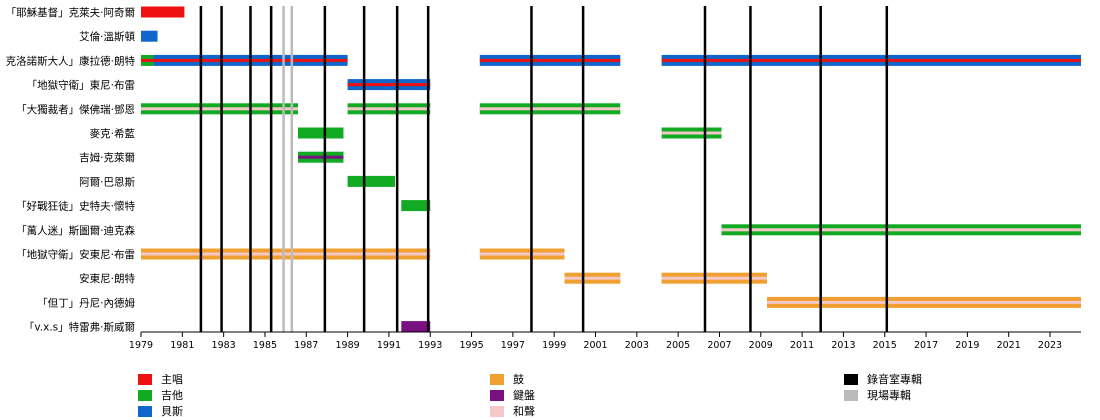 This screenshot has height=420, width=1100. Describe the element at coordinates (471, 345) in the screenshot. I see `x-tick-label: 1995` at that location.